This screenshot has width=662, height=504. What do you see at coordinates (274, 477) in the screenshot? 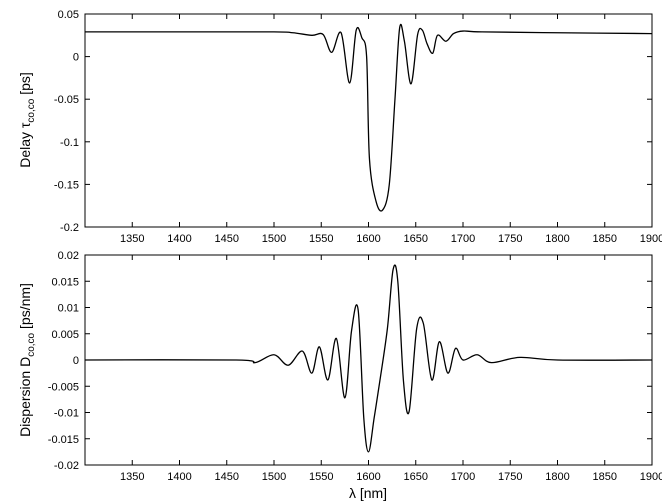
I see `dispersion-x-tick-label: 1500` at bounding box center [274, 477].